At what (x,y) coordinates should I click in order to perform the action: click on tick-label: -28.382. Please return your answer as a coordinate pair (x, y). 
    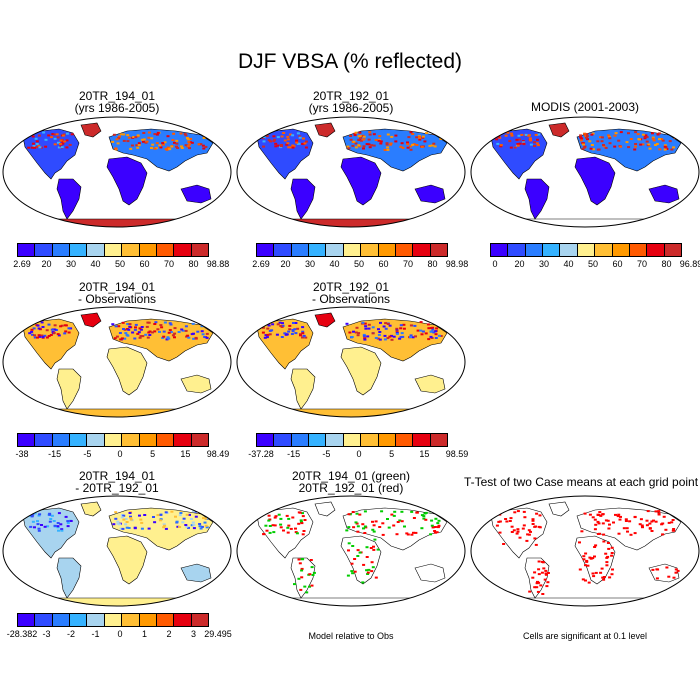
    Looking at the image, I should click on (22, 634).